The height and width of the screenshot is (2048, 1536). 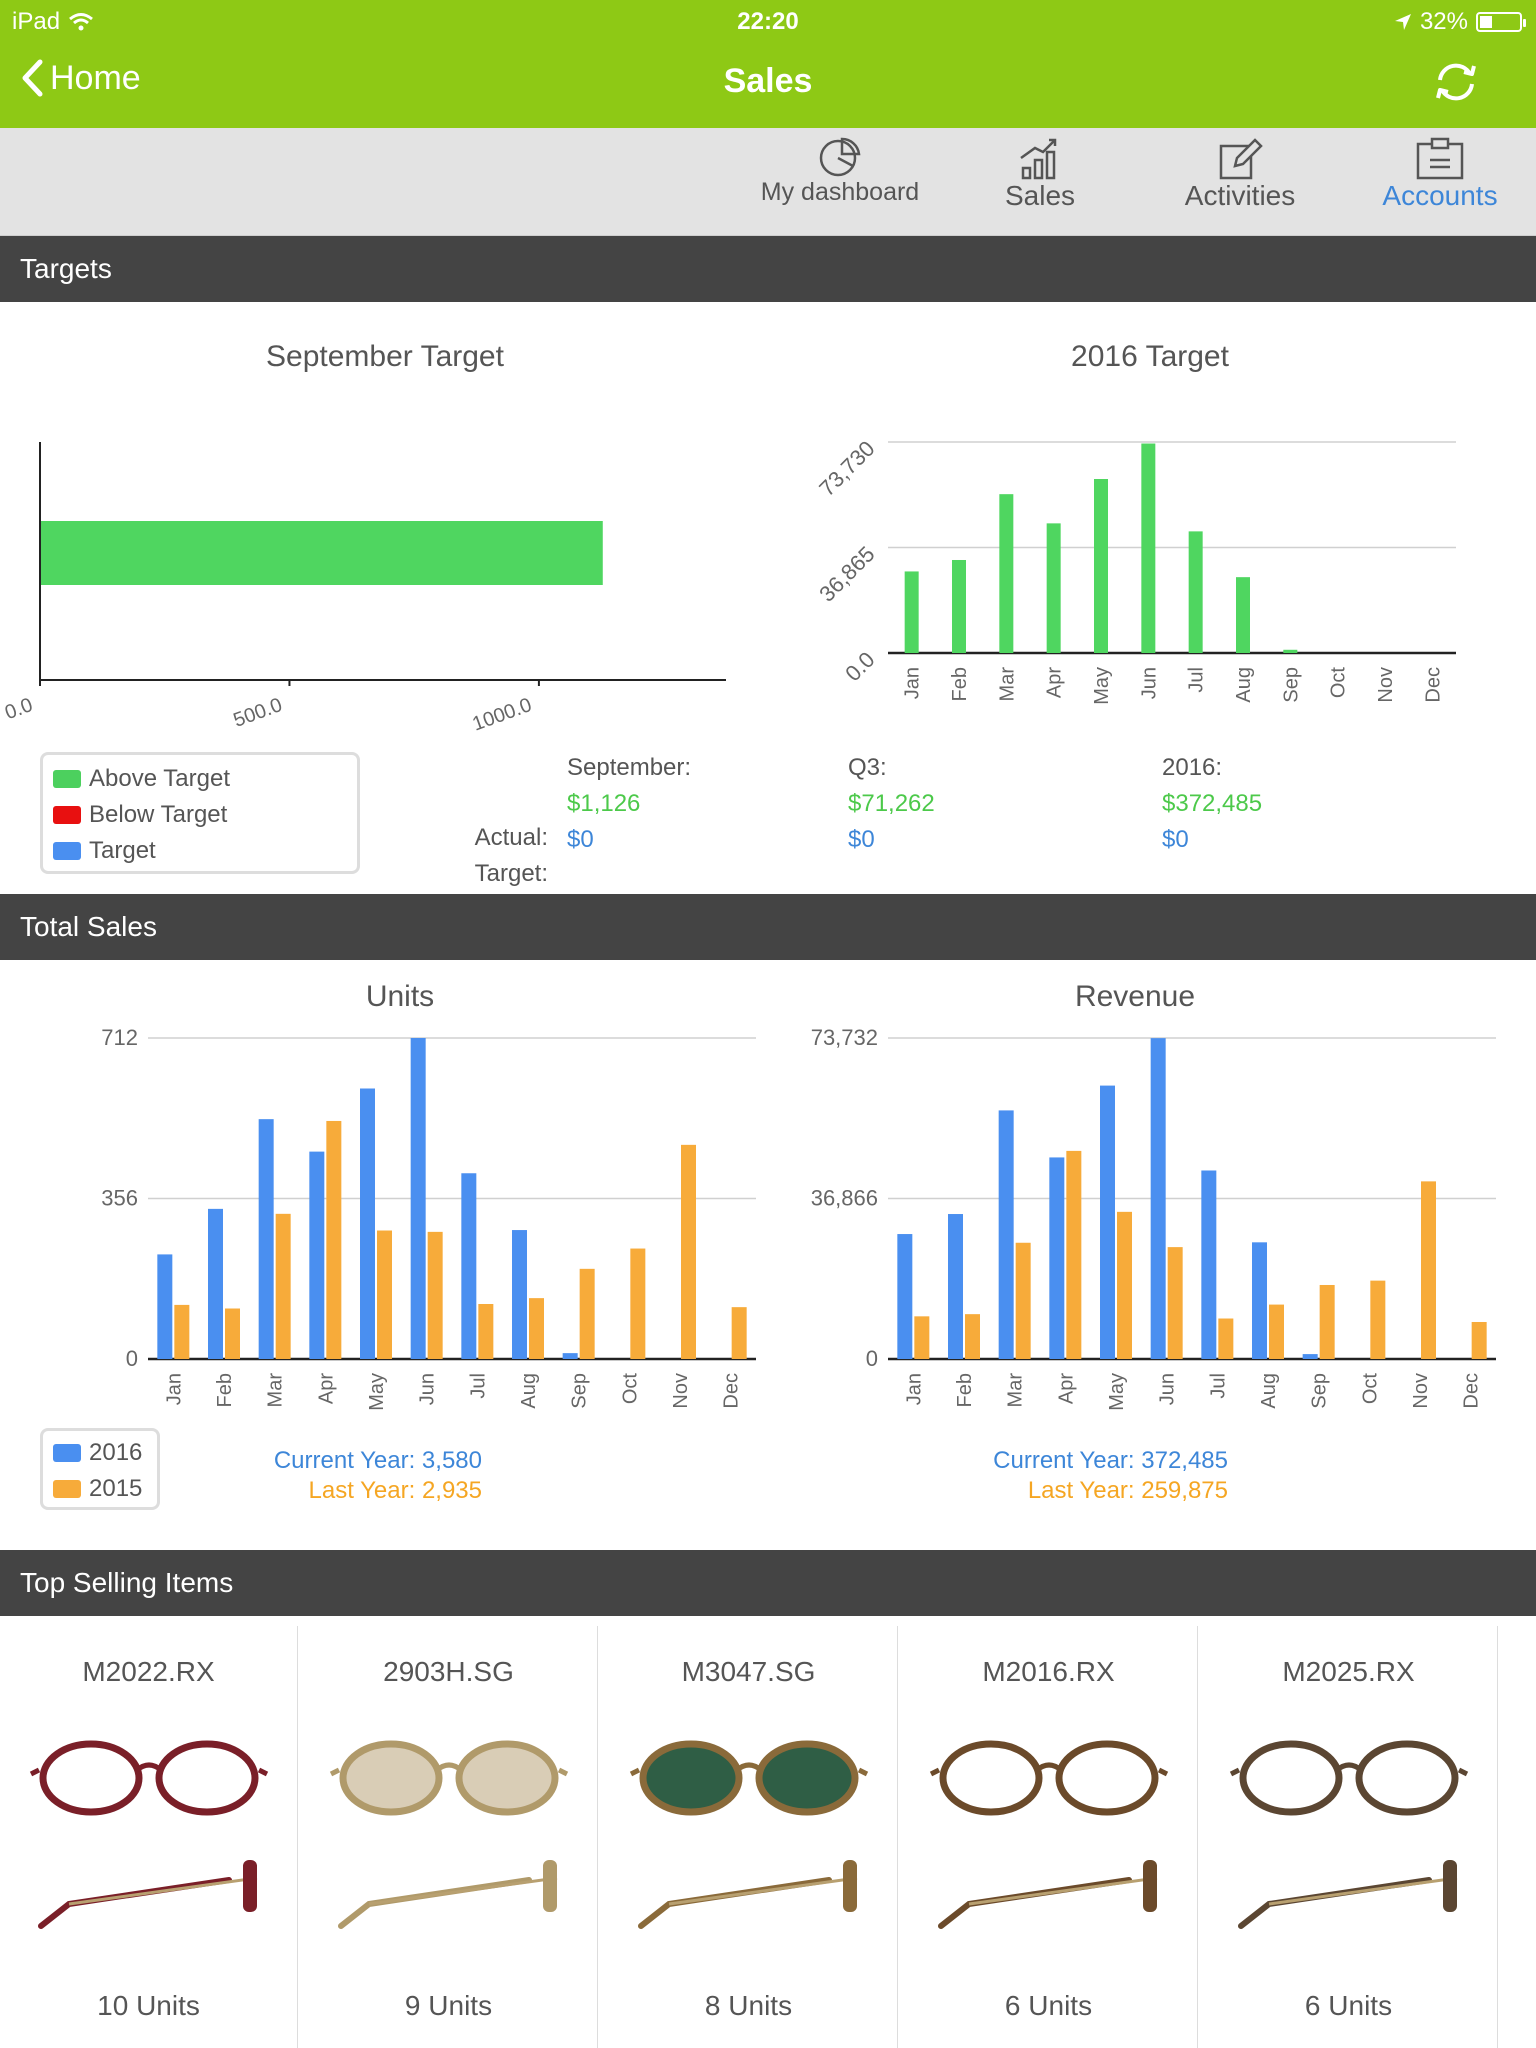 What do you see at coordinates (148, 2005) in the screenshot?
I see `item-units: 10 Units` at bounding box center [148, 2005].